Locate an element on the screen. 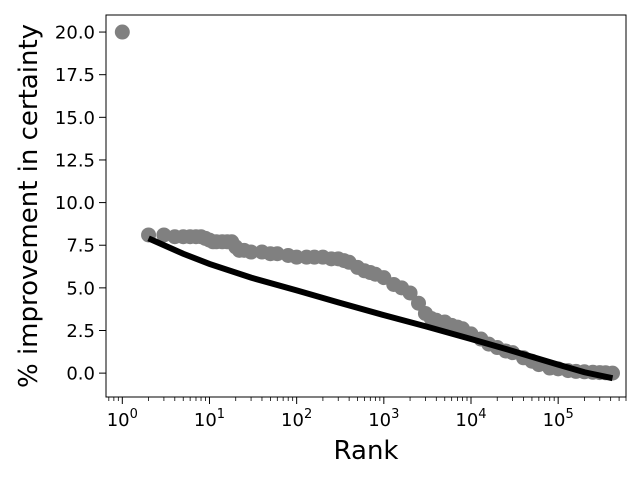 This screenshot has height=480, width=640. y-axis-label: % improvement in certainty is located at coordinates (29, 206).